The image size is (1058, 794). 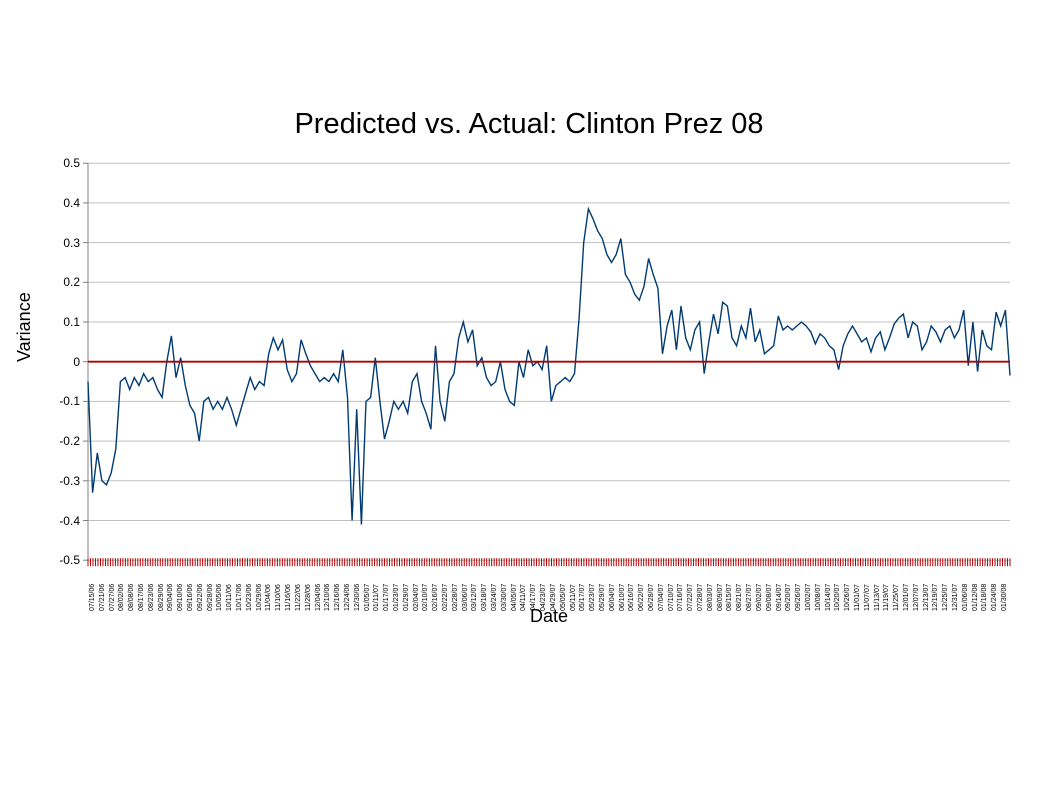 I want to click on x-tick-label: 05/23/07, so click(x=593, y=597).